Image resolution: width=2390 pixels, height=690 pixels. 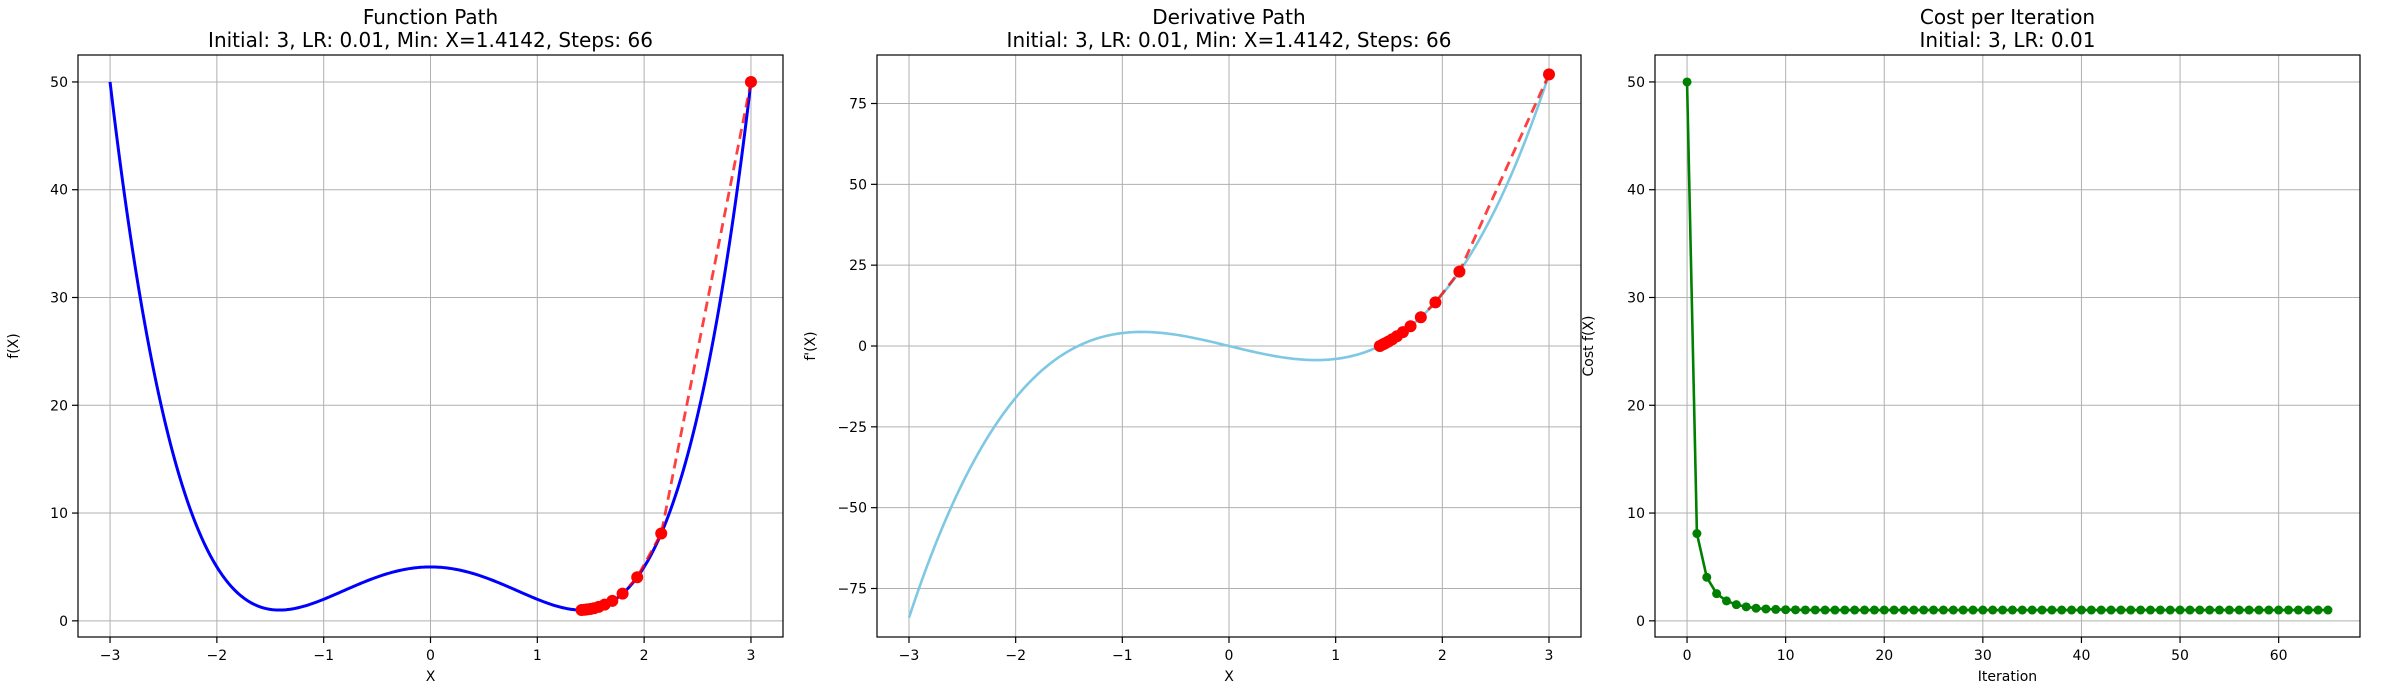 What do you see at coordinates (852, 509) in the screenshot?
I see `y-tick-label: −50` at bounding box center [852, 509].